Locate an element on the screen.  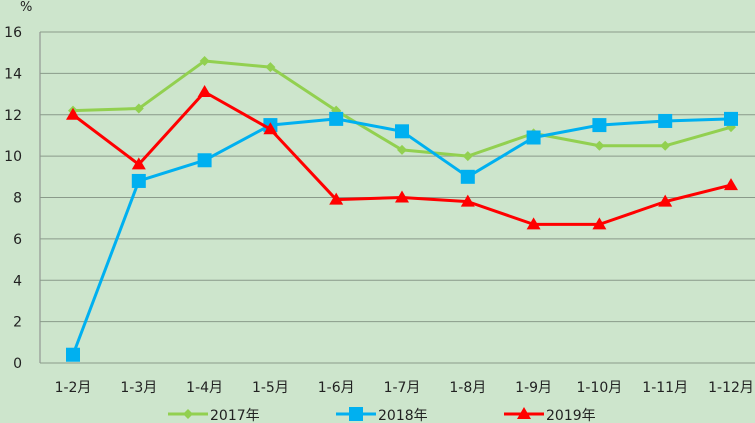
legend-item: 2018年 is located at coordinates (382, 415).